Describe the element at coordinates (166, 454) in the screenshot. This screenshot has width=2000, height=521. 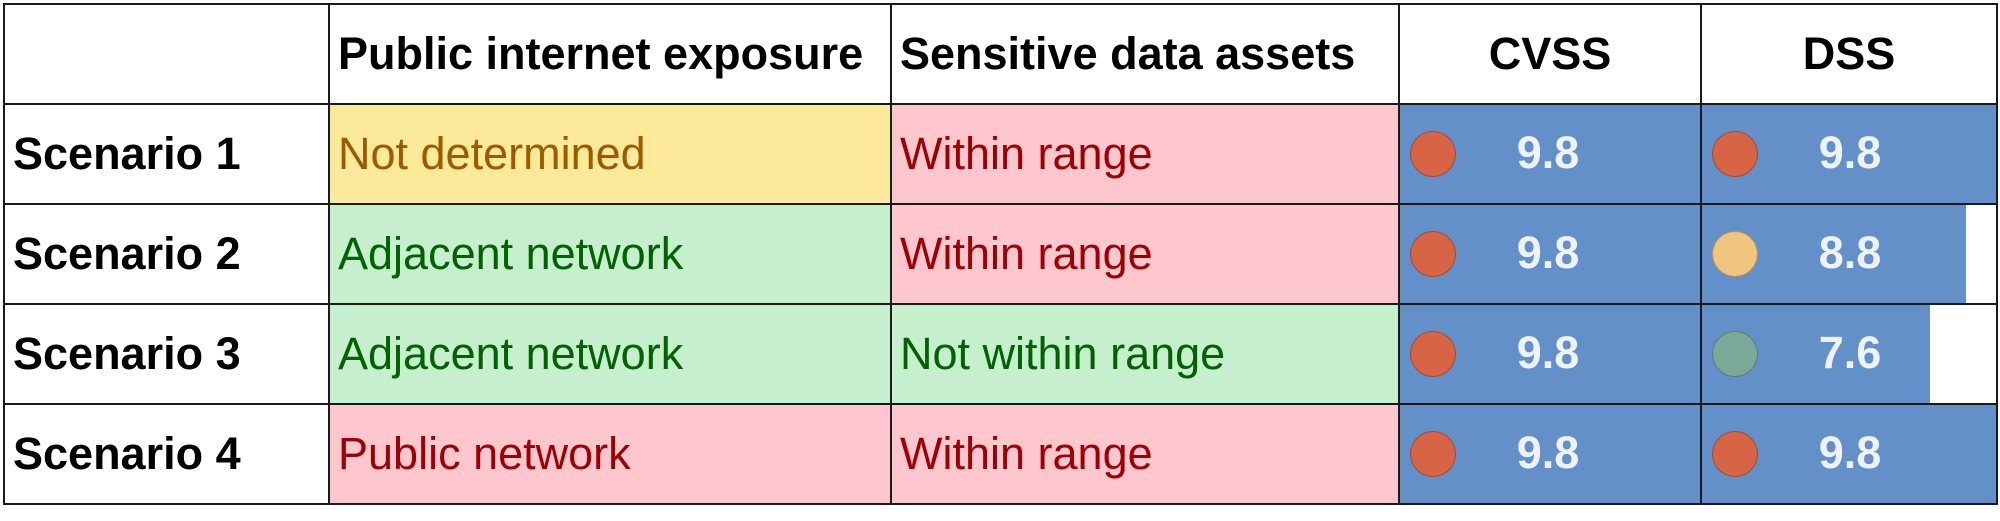
I see `scenario-label: Scenario 4` at that location.